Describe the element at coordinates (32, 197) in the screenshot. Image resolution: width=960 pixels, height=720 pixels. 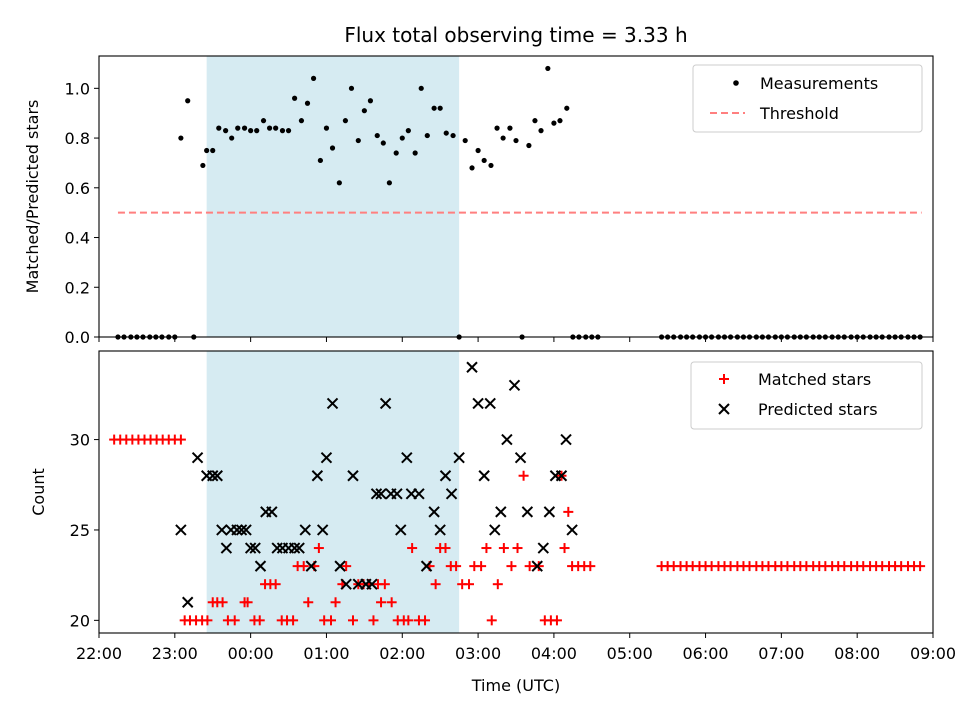
I see `top-y-axis-label: Matched/Predicted stars` at that location.